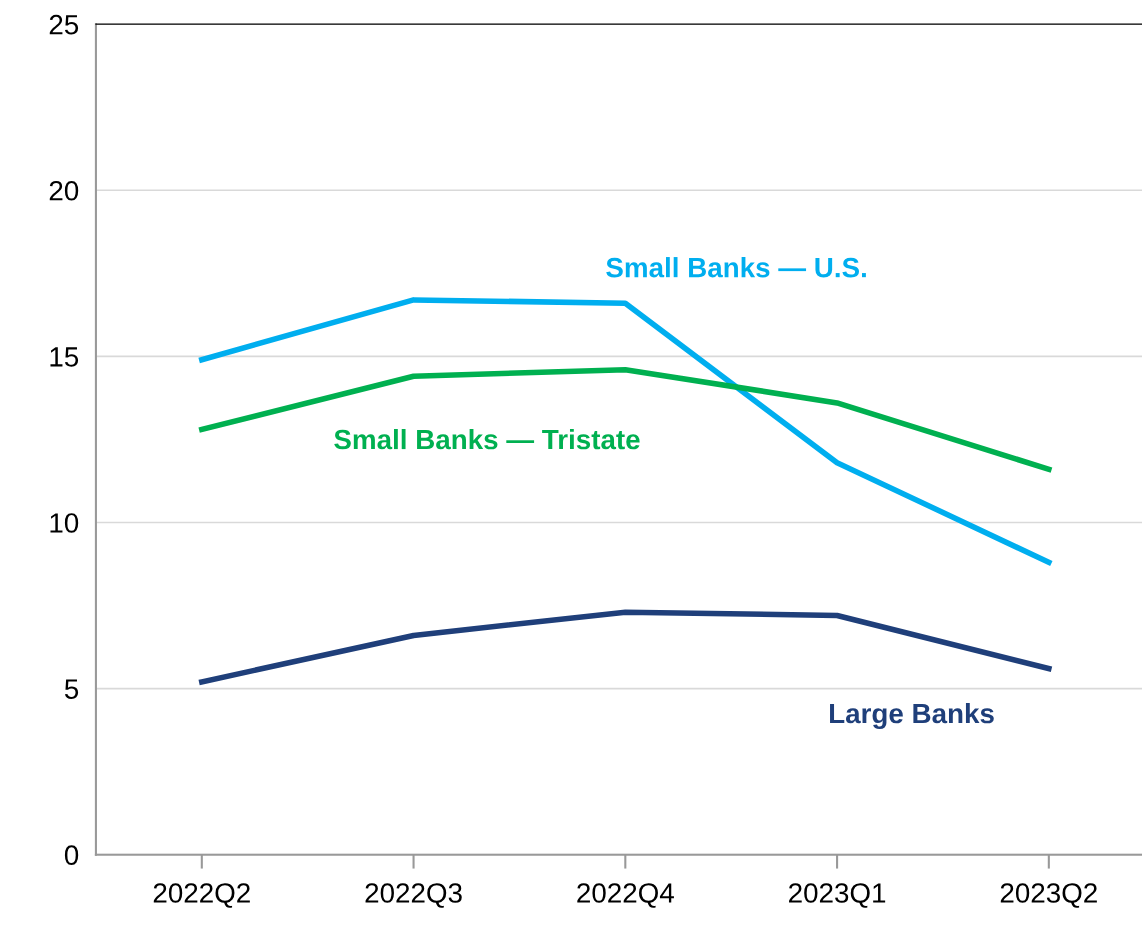  Describe the element at coordinates (1048, 895) in the screenshot. I see `x-tick-label: 2023Q2` at that location.